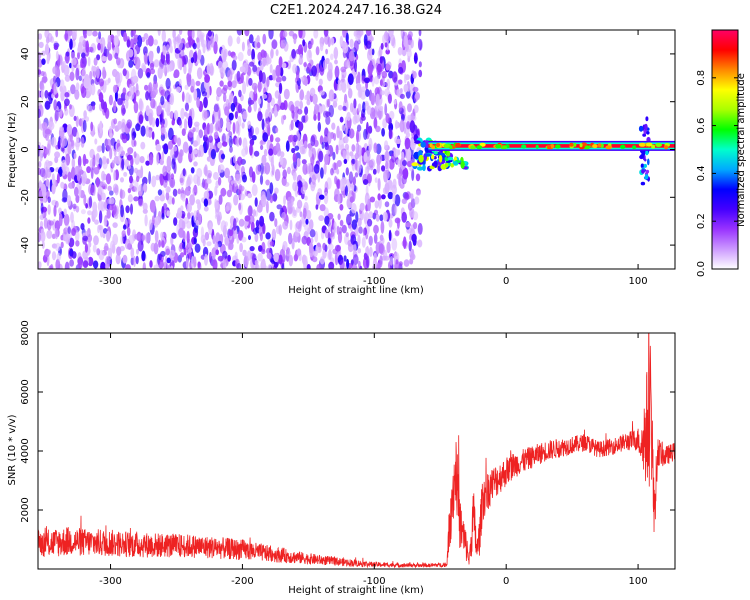  What do you see at coordinates (374, 281) in the screenshot?
I see `spectrogram-x-tick-label: -100` at bounding box center [374, 281].